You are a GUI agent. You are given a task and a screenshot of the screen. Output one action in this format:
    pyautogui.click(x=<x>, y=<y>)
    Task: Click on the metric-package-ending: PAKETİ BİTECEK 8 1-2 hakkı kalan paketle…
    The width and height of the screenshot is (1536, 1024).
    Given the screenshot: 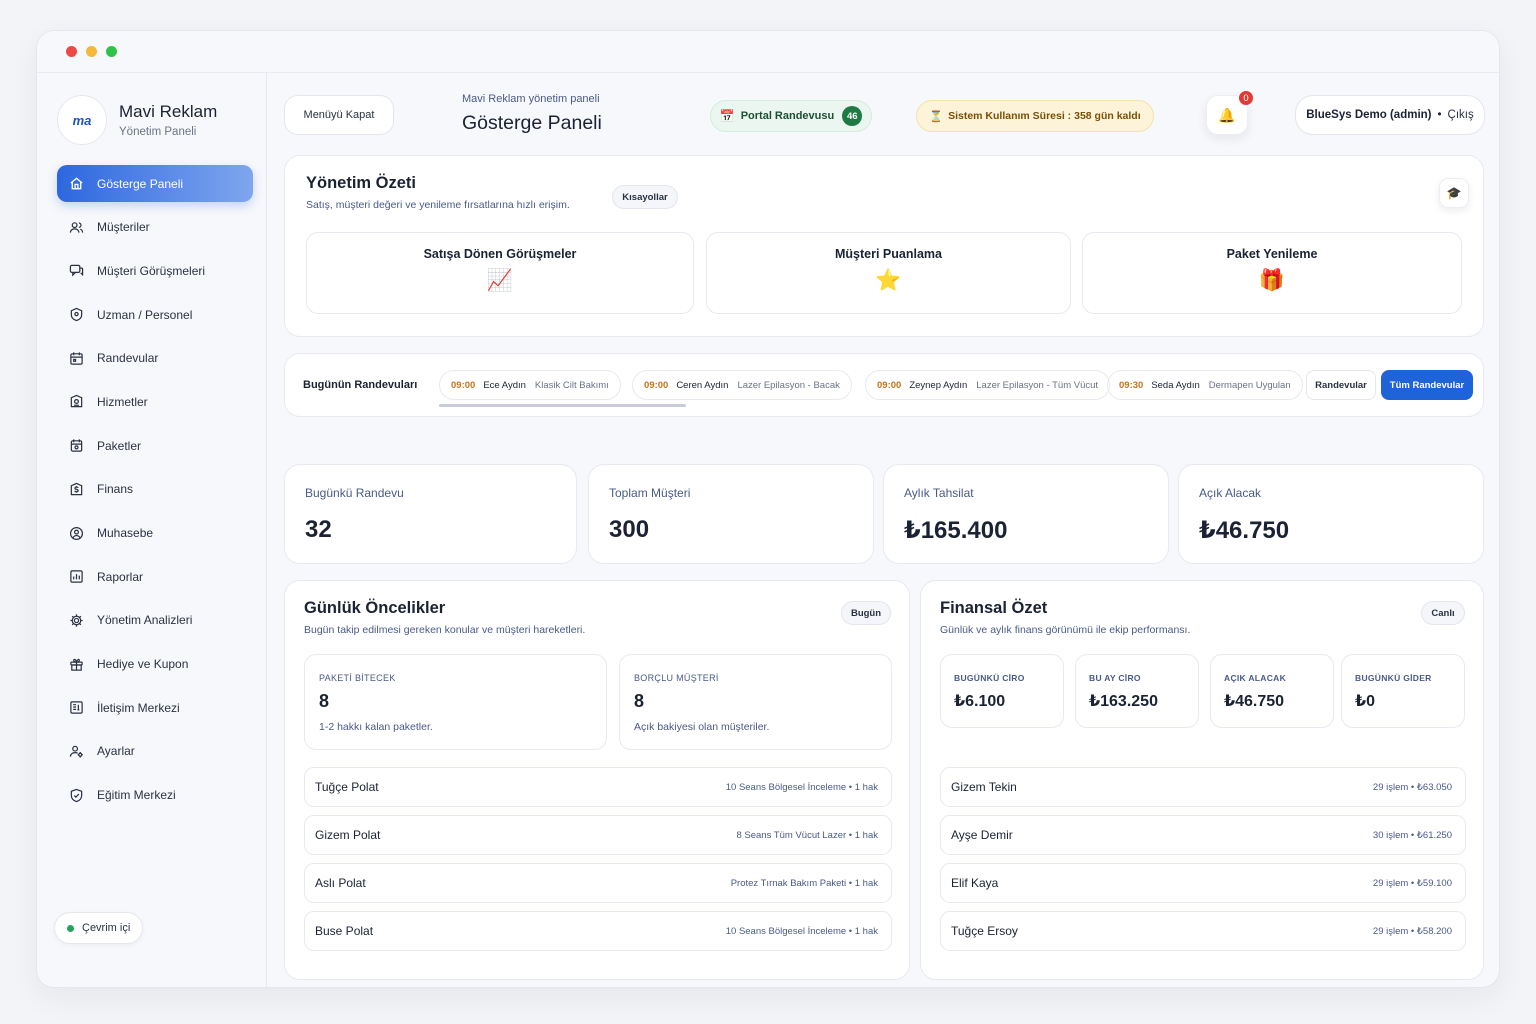 What is the action you would take?
    pyautogui.click(x=455, y=702)
    